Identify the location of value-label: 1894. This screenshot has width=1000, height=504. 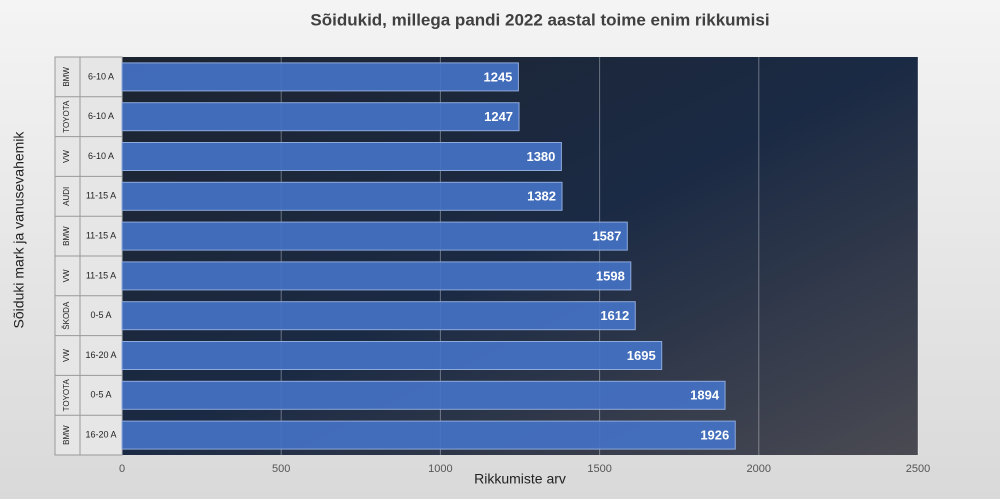
(705, 395).